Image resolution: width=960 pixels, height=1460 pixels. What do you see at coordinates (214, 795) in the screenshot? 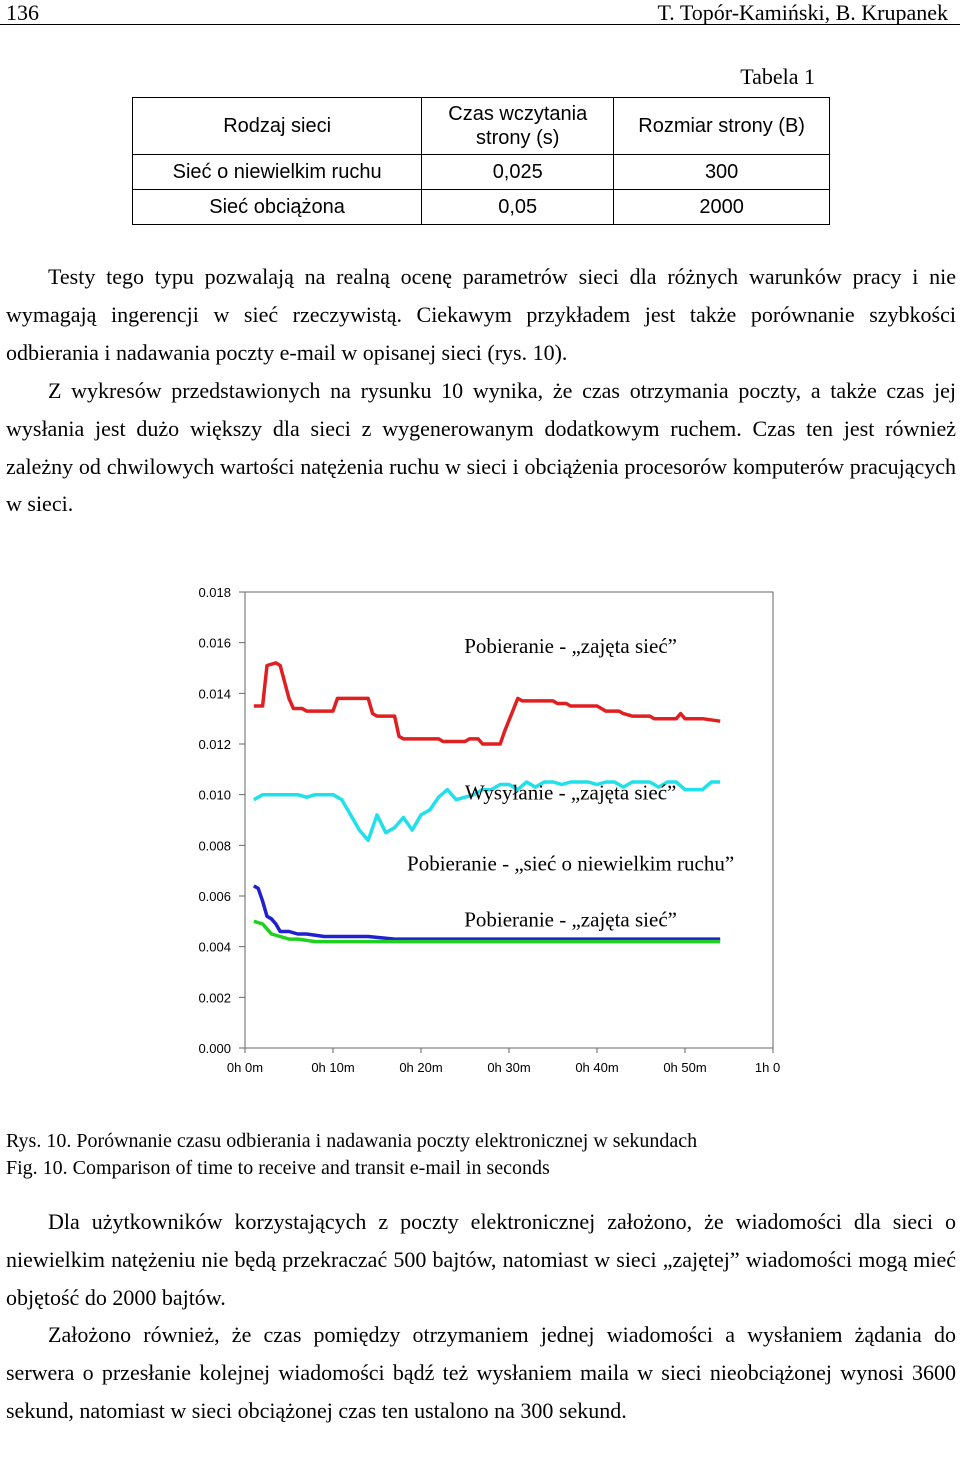
I see `y-tick-label: 0.010` at bounding box center [214, 795].